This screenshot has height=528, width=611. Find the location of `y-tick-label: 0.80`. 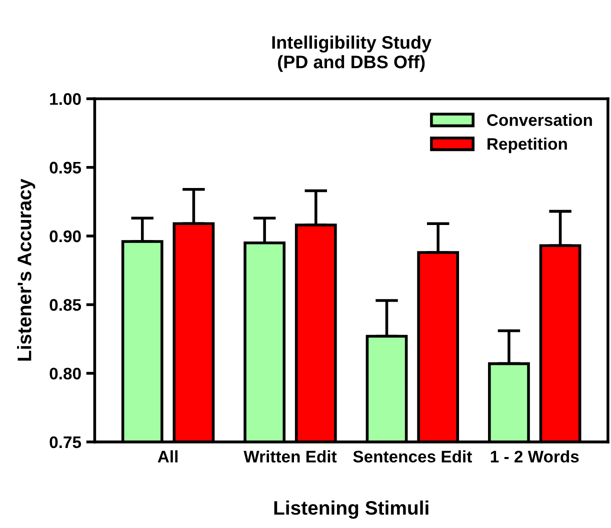

y-tick-label: 0.80 is located at coordinates (65, 374).